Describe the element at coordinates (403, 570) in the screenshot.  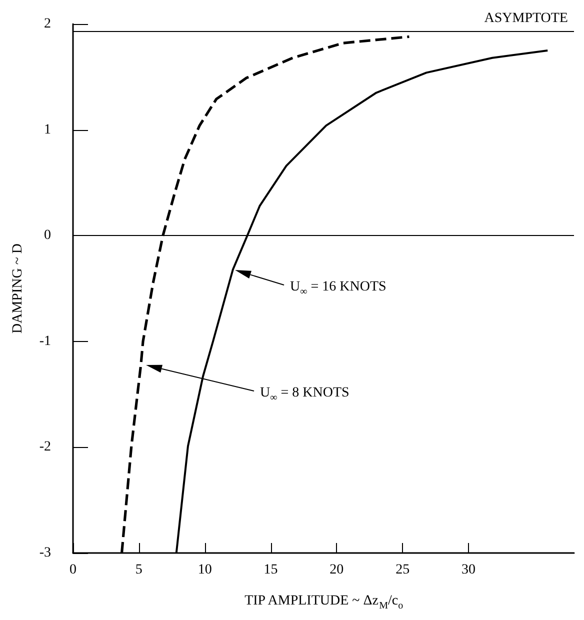
I see `x-tick-label: 25` at that location.